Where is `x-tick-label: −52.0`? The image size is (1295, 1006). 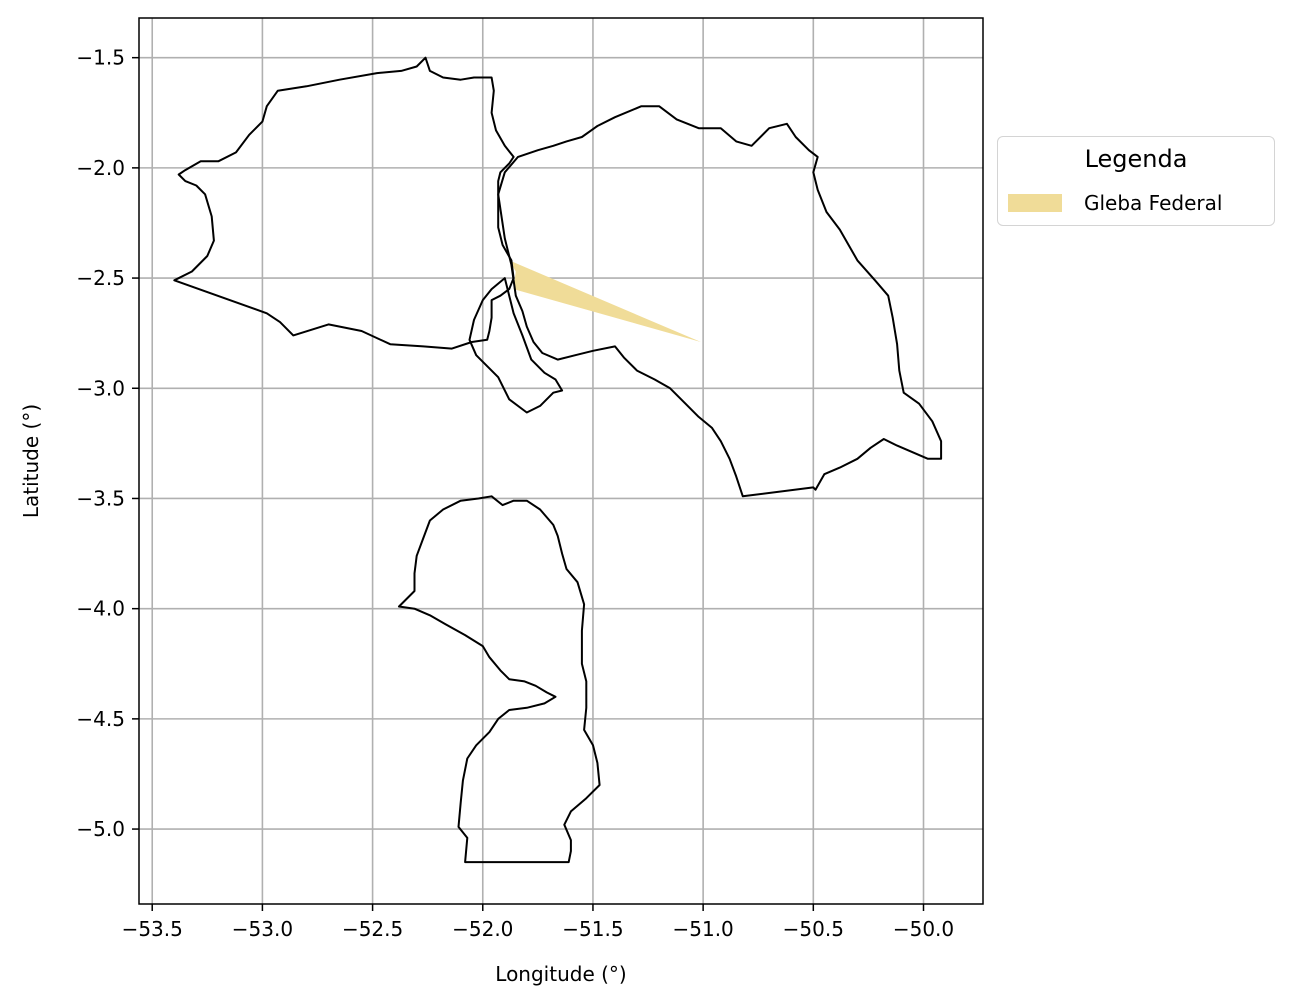 x-tick-label: −52.0 is located at coordinates (482, 929).